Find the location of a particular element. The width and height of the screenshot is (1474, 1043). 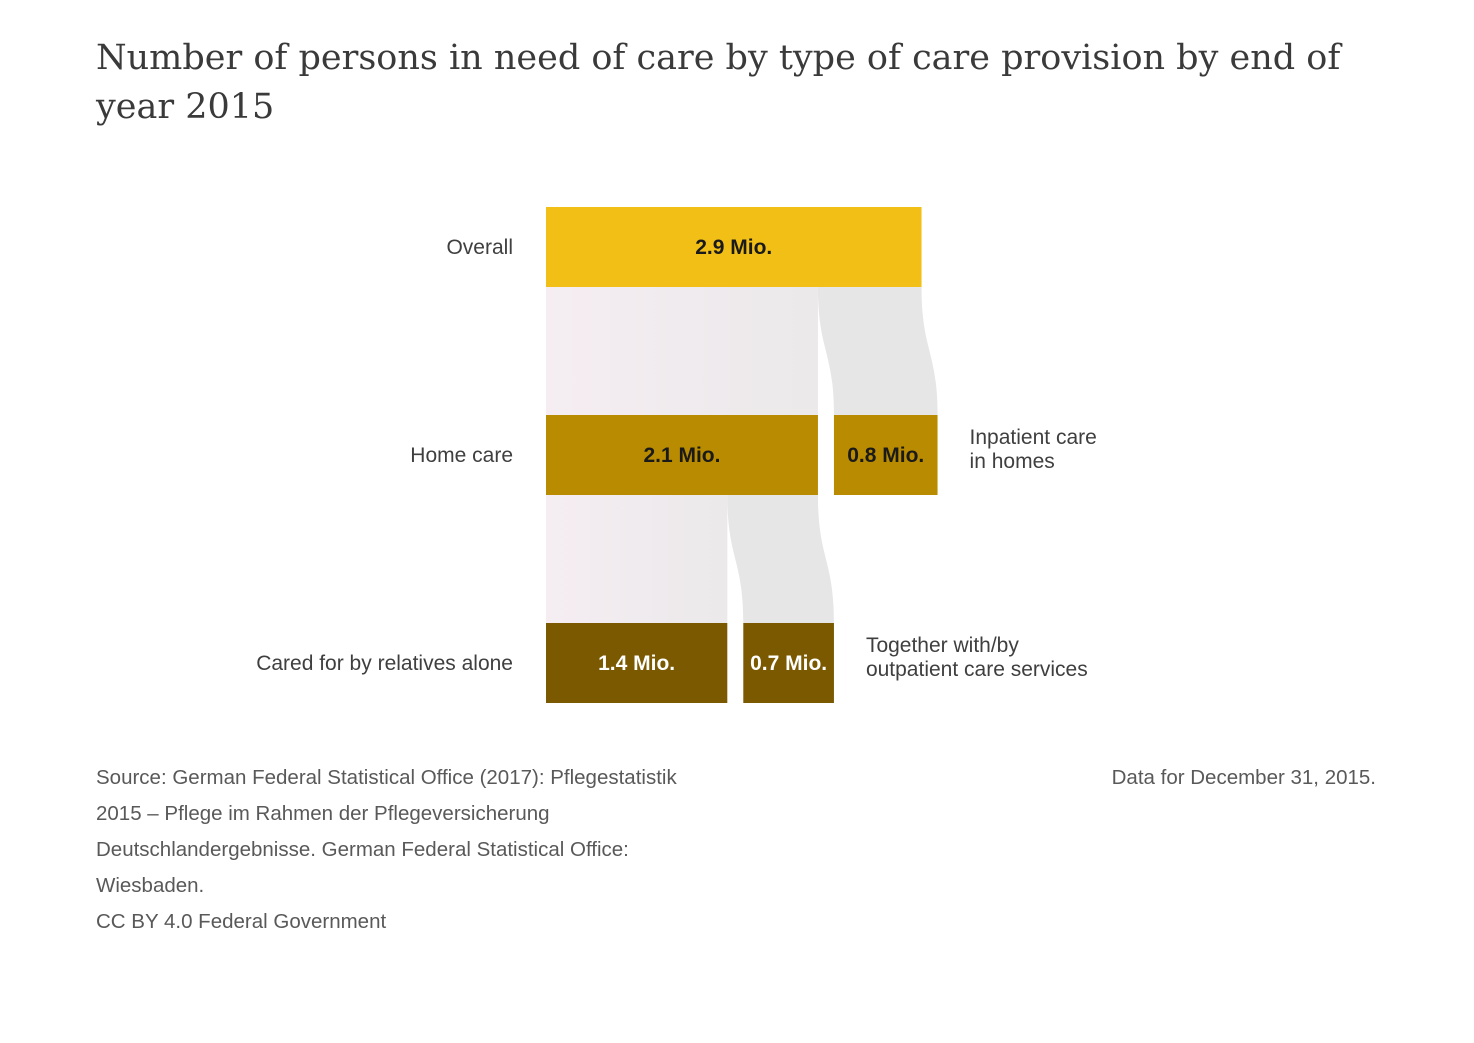

side-label: Together with/by outpatient care services is located at coordinates (977, 657).